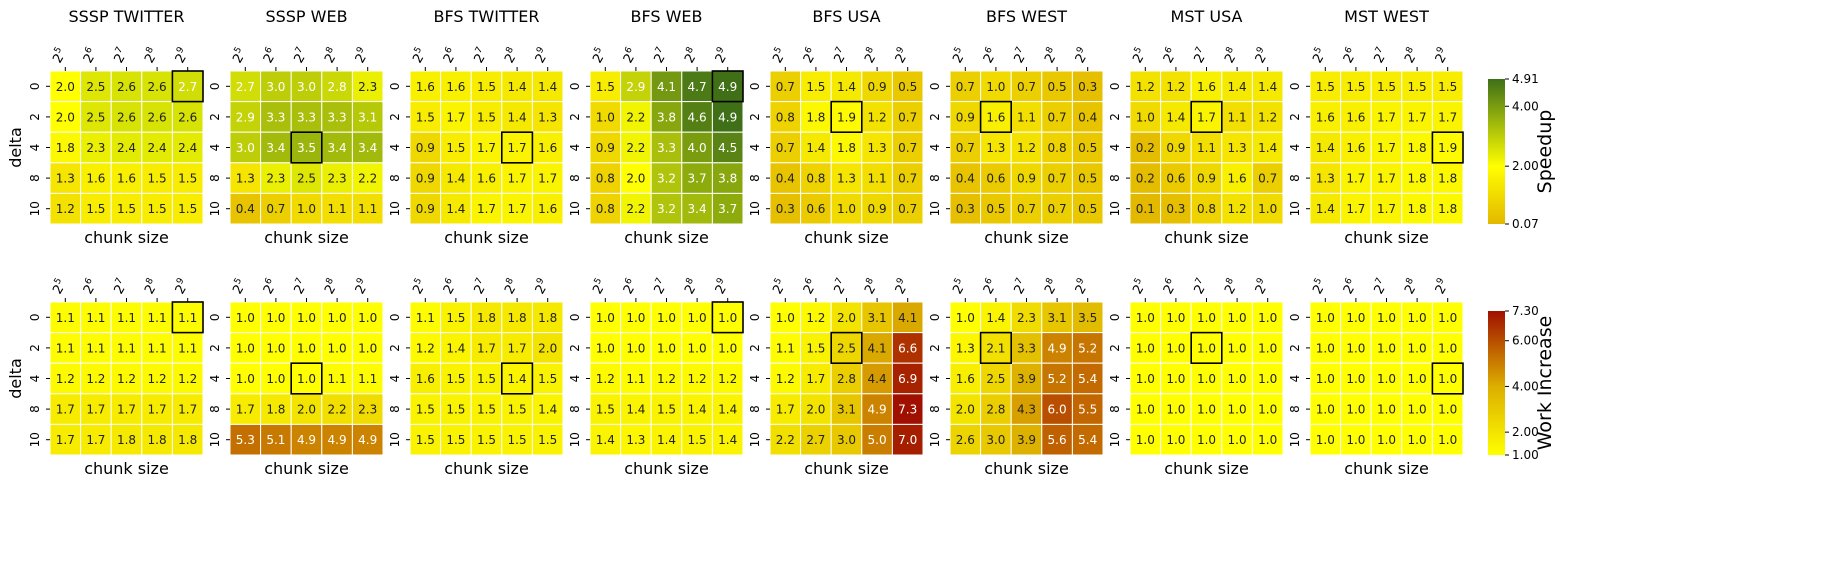  Describe the element at coordinates (1355, 148) in the screenshot. I see `cell-value-label: 1.6` at that location.